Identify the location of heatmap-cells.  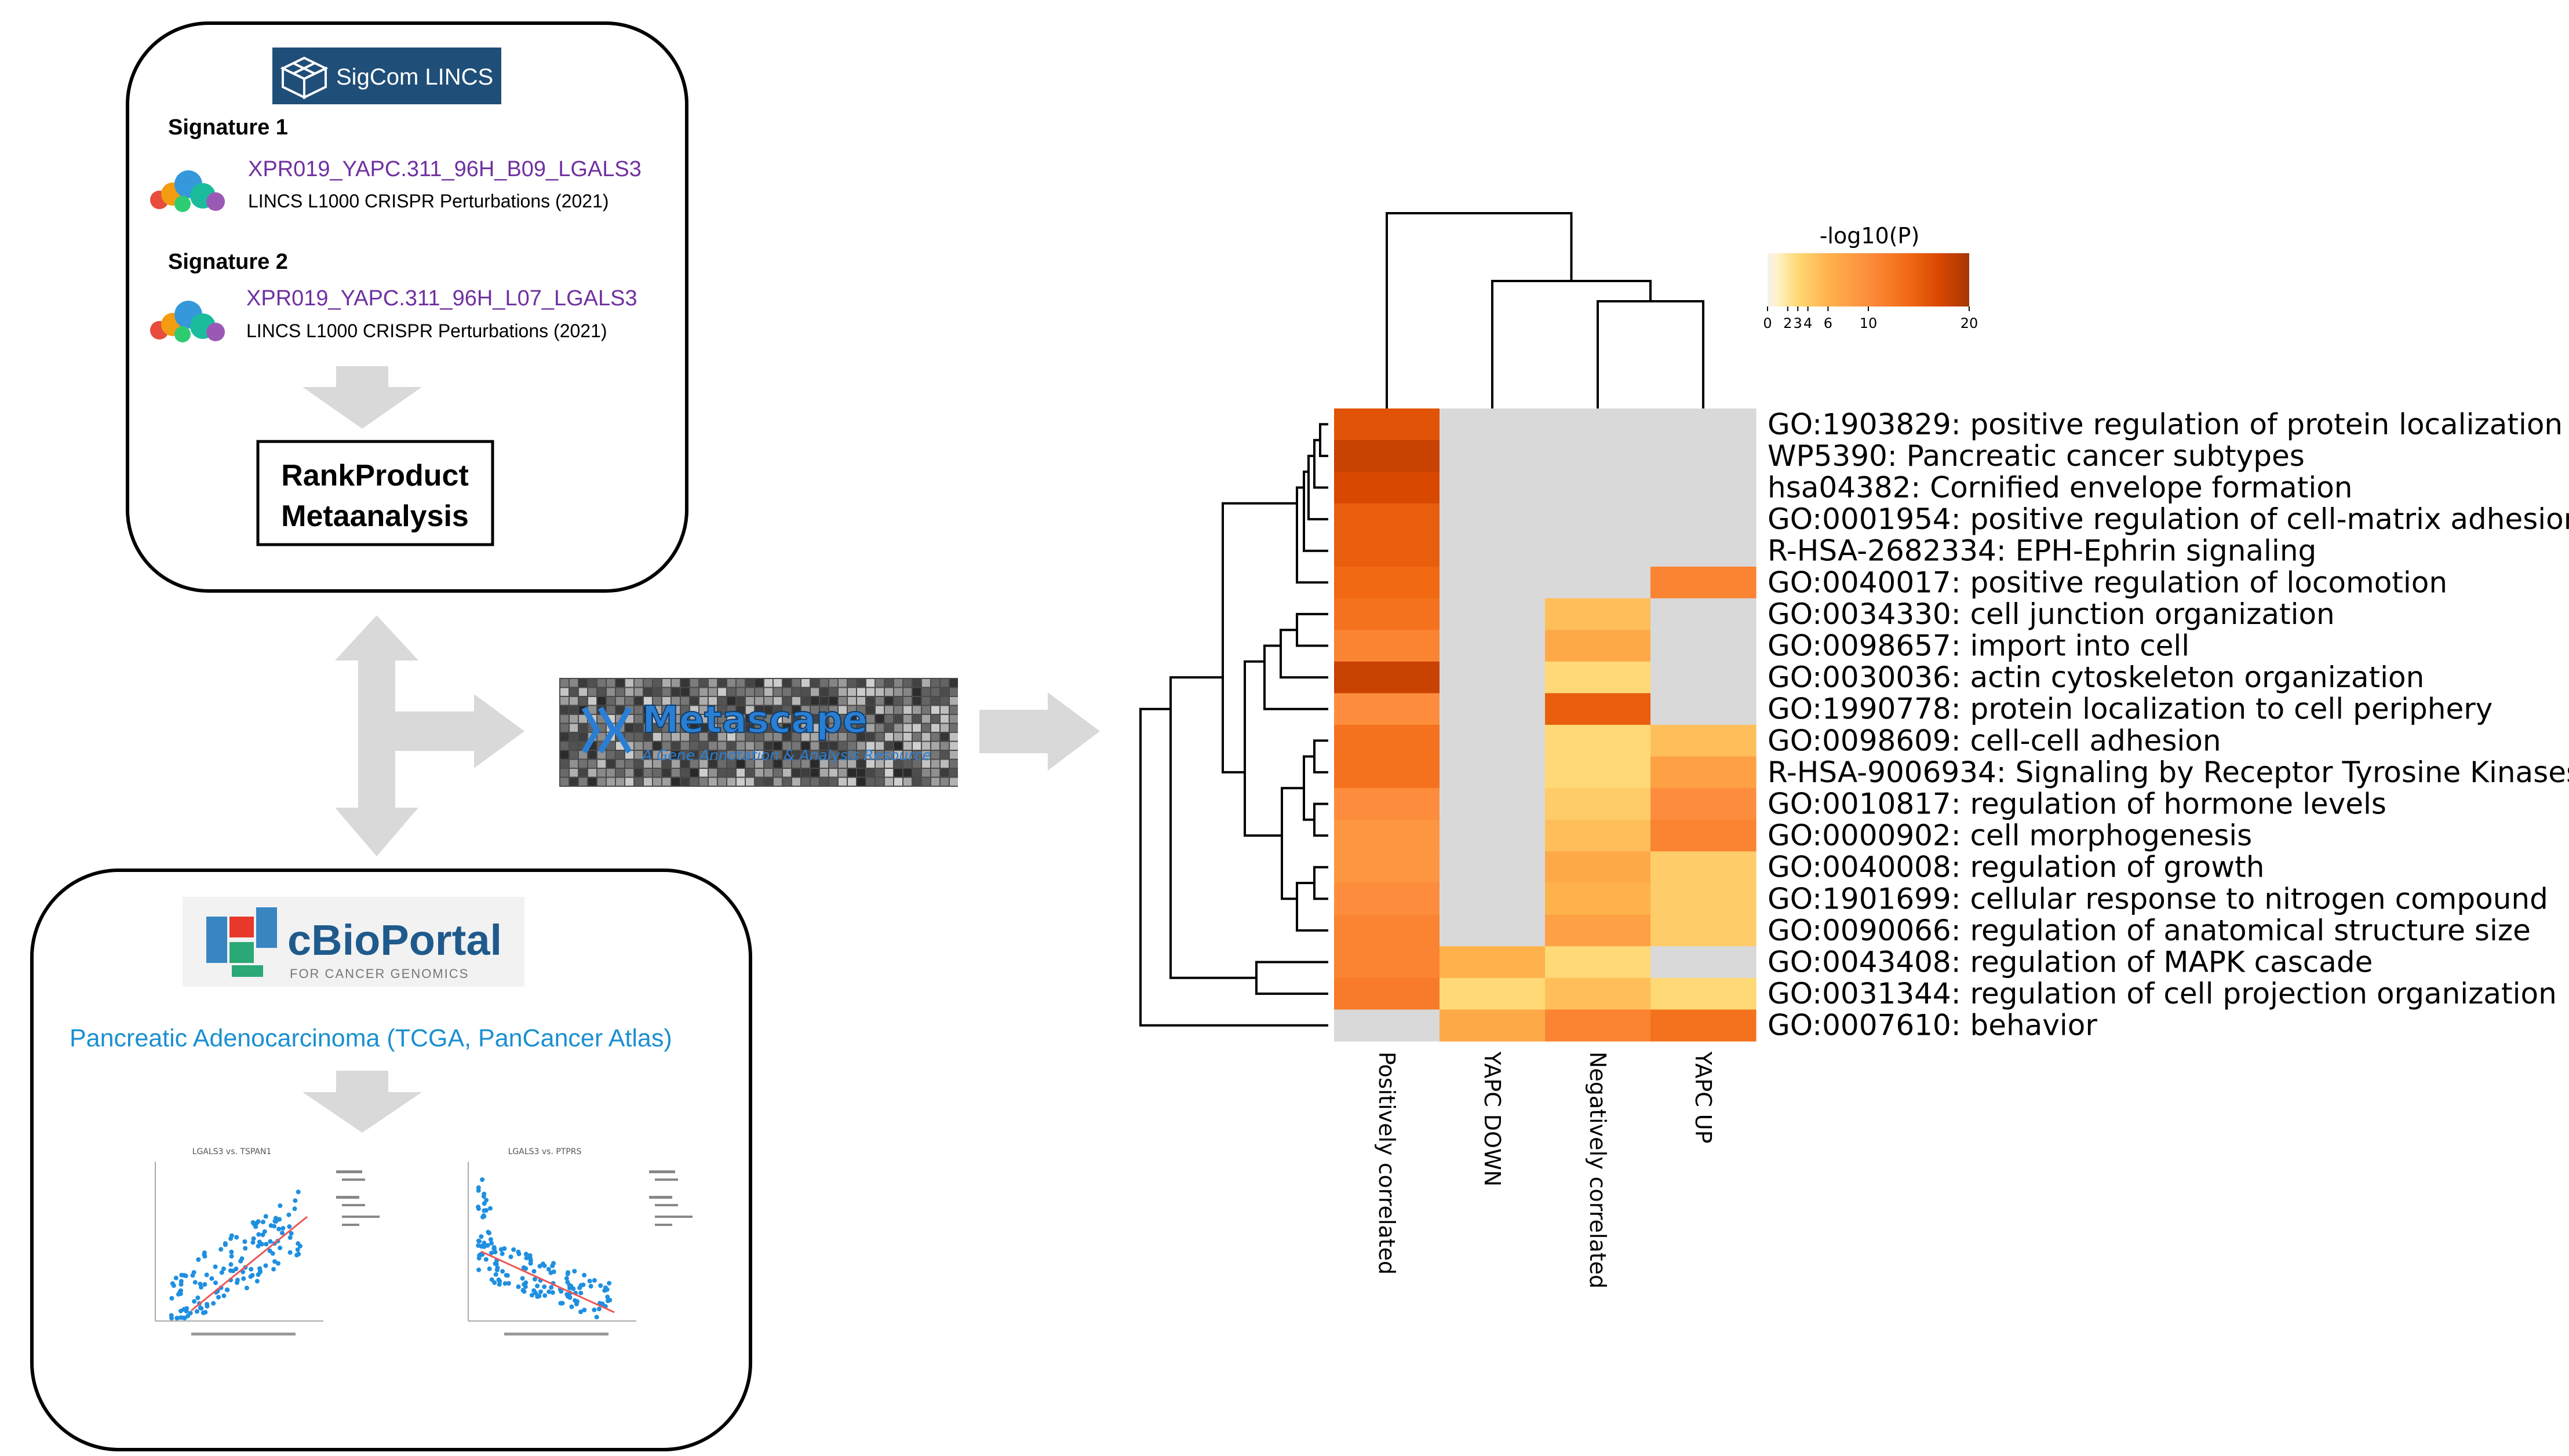
(1546, 725).